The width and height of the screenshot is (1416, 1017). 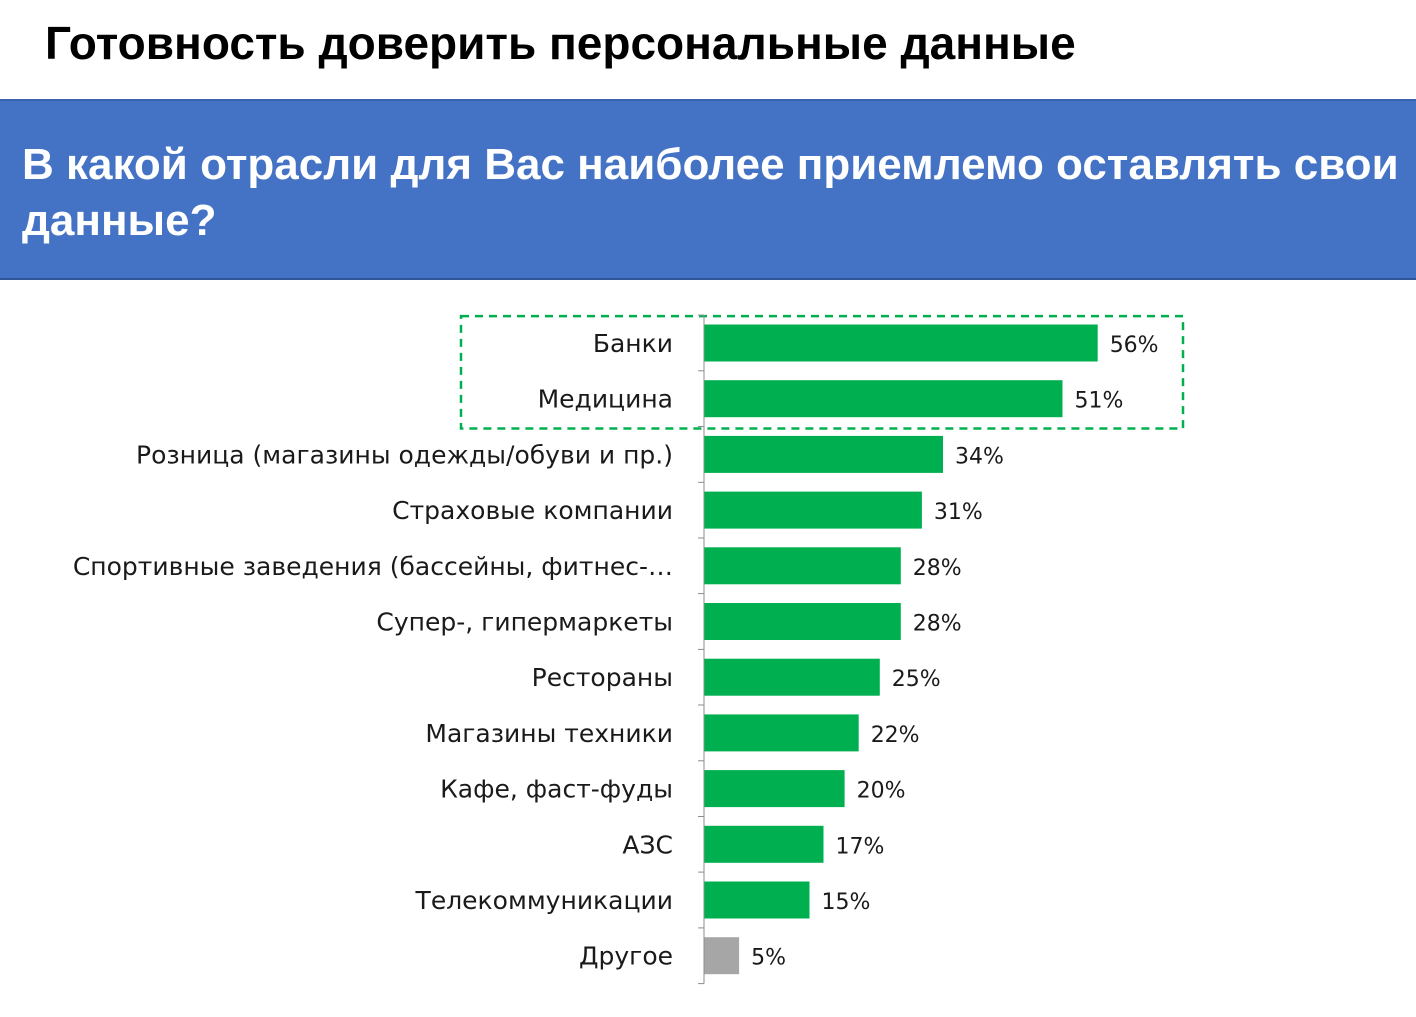 I want to click on category-label-8: Кафе, фаст-фуды, so click(x=556, y=789).